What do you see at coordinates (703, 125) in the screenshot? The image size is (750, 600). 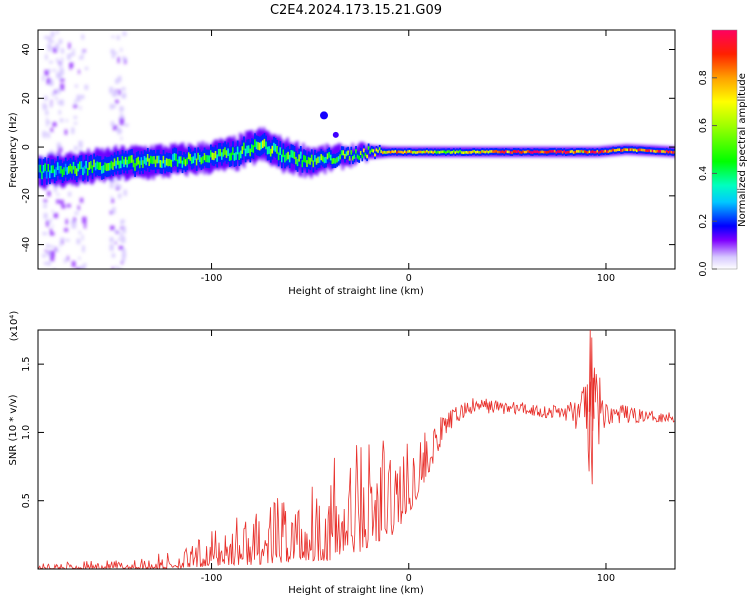 I see `colorbar-tick-label: 0.6` at bounding box center [703, 125].